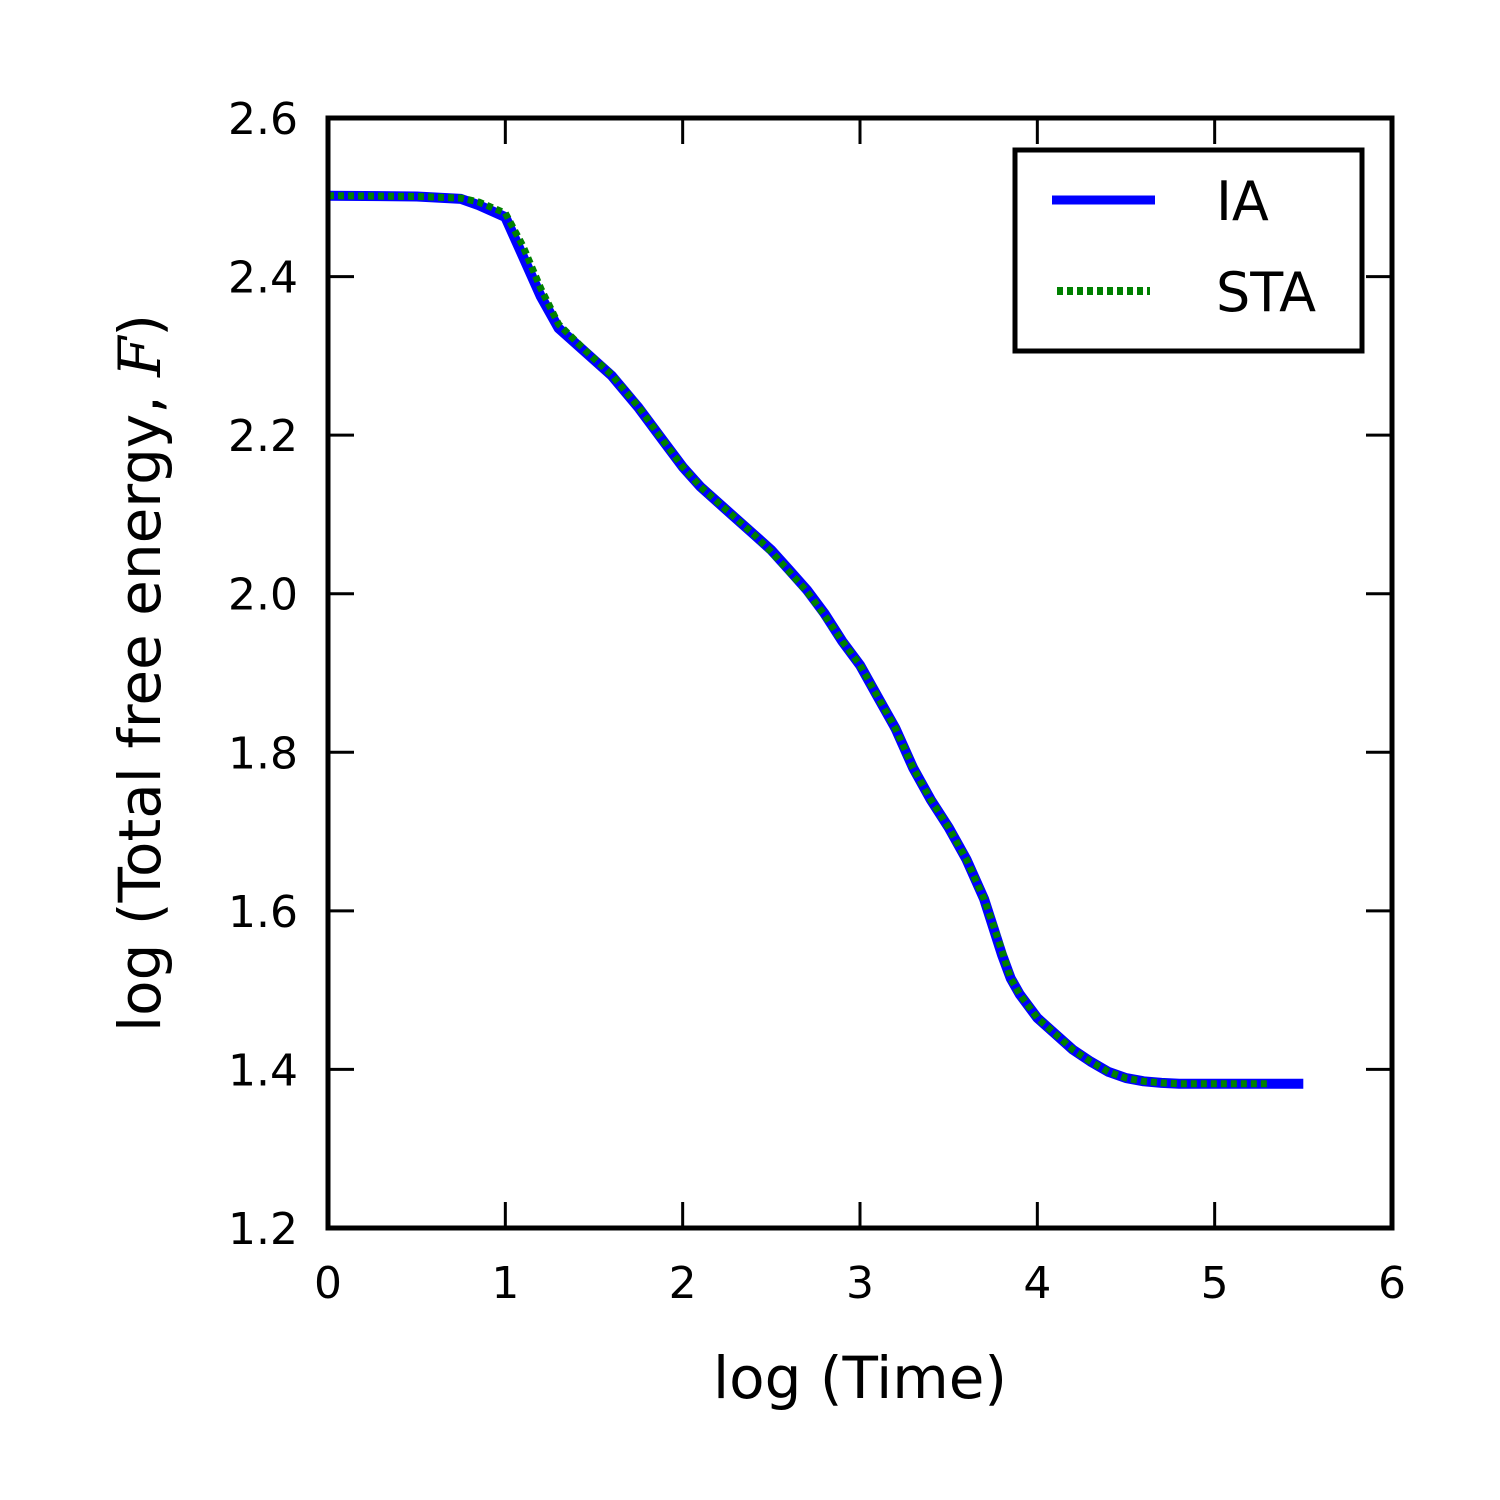 This screenshot has width=1500, height=1500. Describe the element at coordinates (263, 119) in the screenshot. I see `y-tick-label: 2.6` at that location.